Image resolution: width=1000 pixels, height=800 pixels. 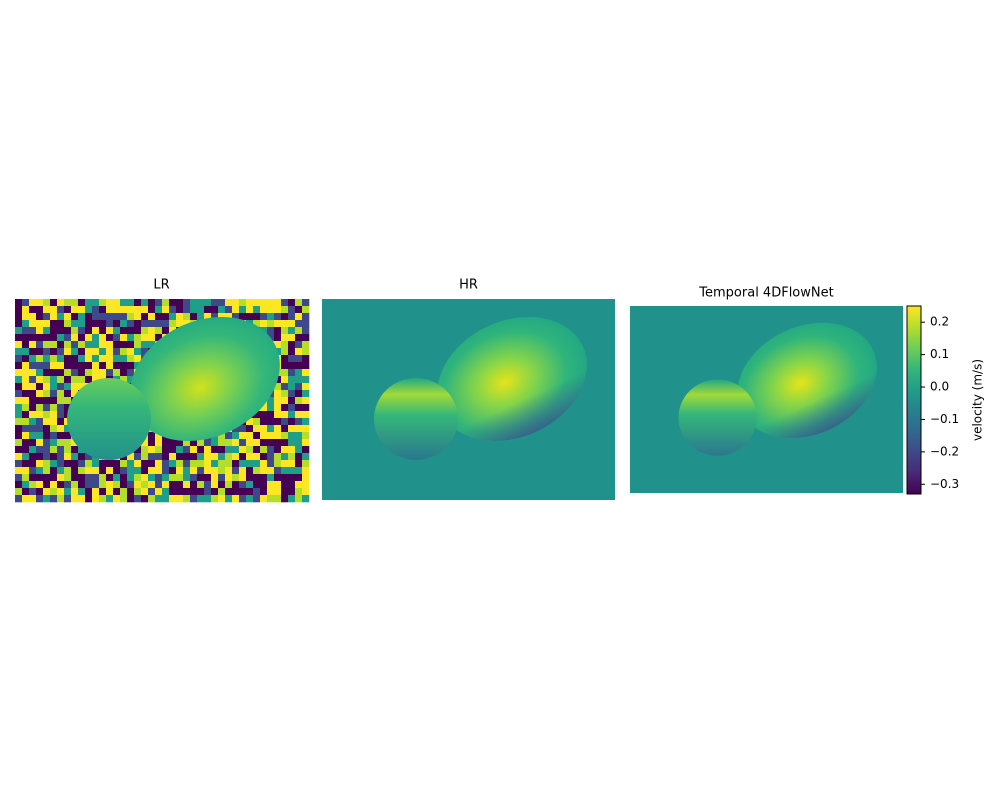 What do you see at coordinates (416, 419) in the screenshot?
I see `vessel-small` at bounding box center [416, 419].